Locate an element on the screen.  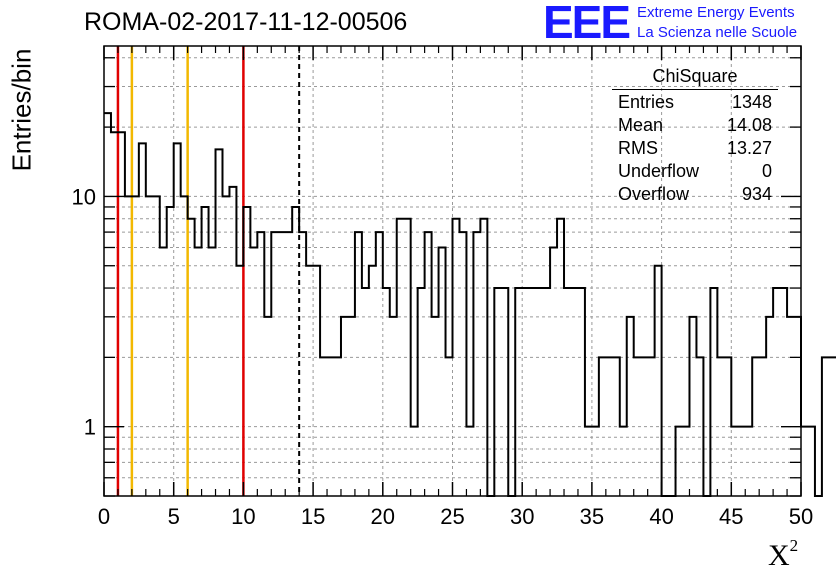
x-tick-label: 5 is located at coordinates (174, 516).